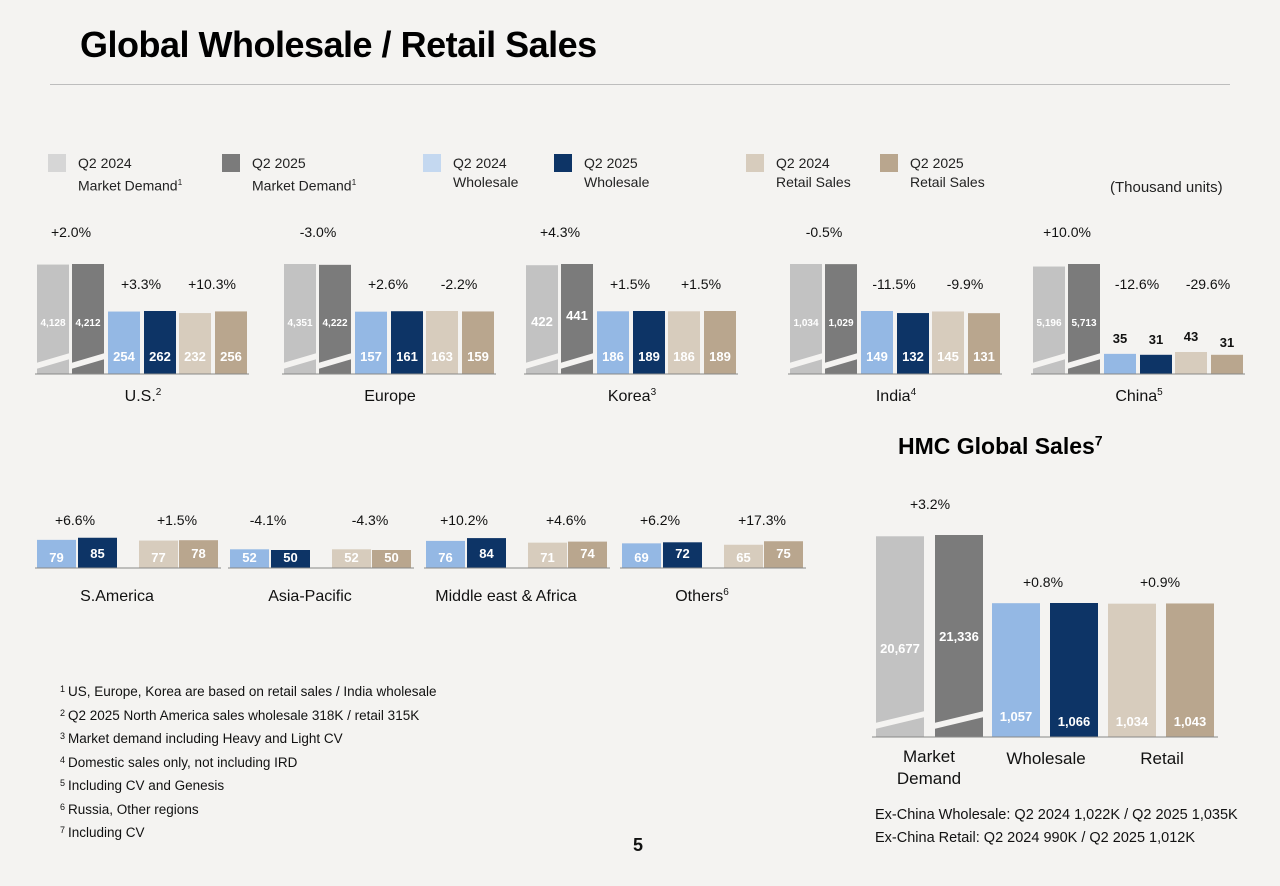 The width and height of the screenshot is (1280, 886). Describe the element at coordinates (124, 356) in the screenshot. I see `data-label: 254` at that location.